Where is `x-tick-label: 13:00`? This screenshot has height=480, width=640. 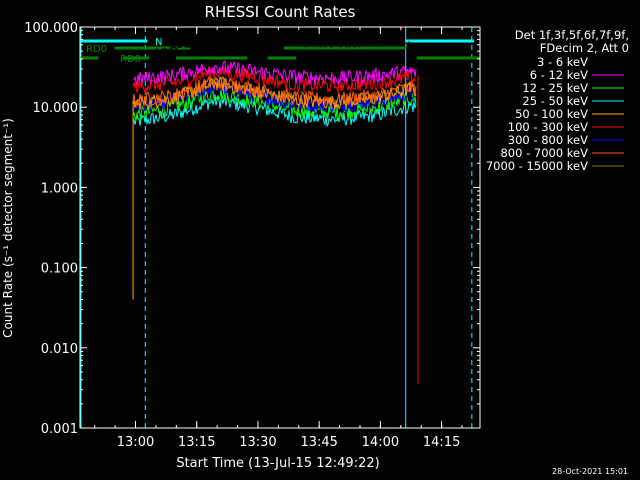 x-tick-label: 13:00 is located at coordinates (135, 442).